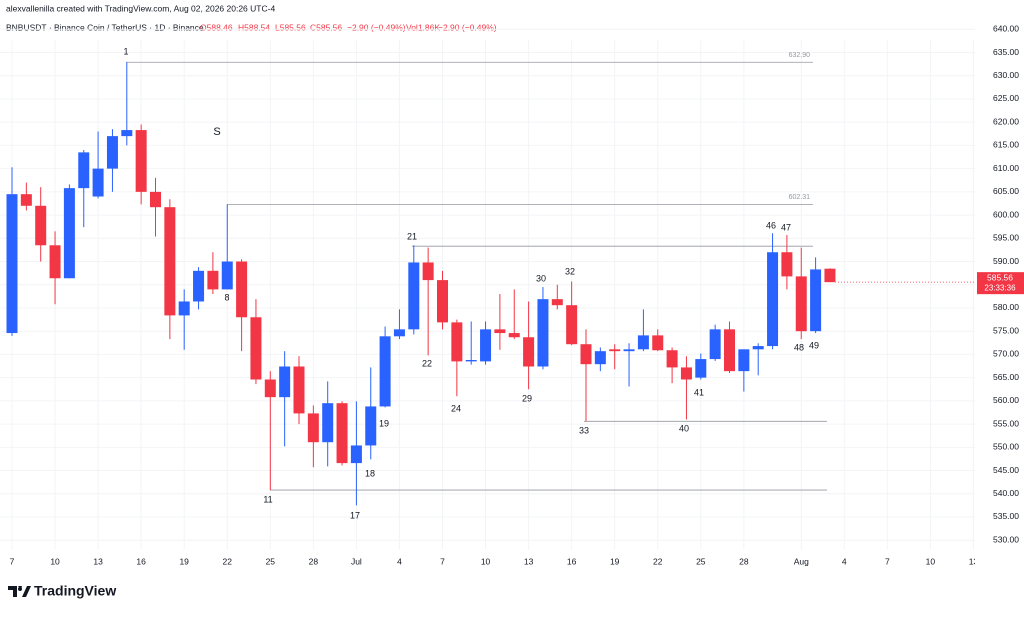 The width and height of the screenshot is (1024, 617). What do you see at coordinates (1006, 191) in the screenshot?
I see `y-tick-label: 605.00` at bounding box center [1006, 191].